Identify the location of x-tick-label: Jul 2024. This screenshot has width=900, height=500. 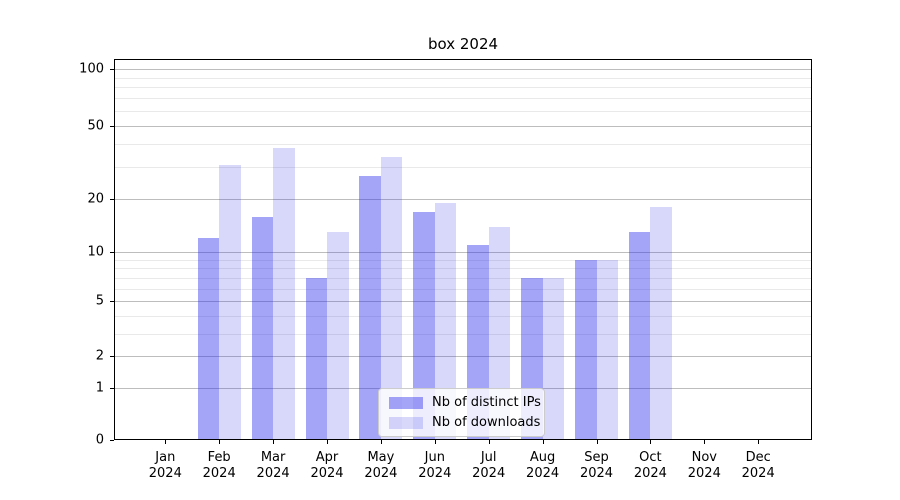
(489, 466).